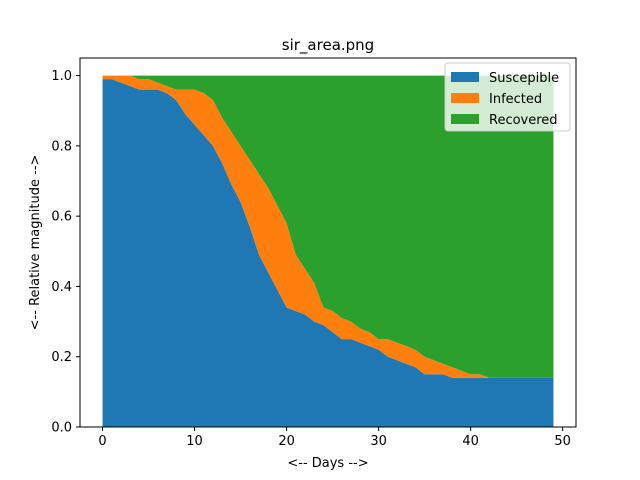 This screenshot has width=640, height=480. I want to click on x-axis-label: <-- Days -->, so click(327, 463).